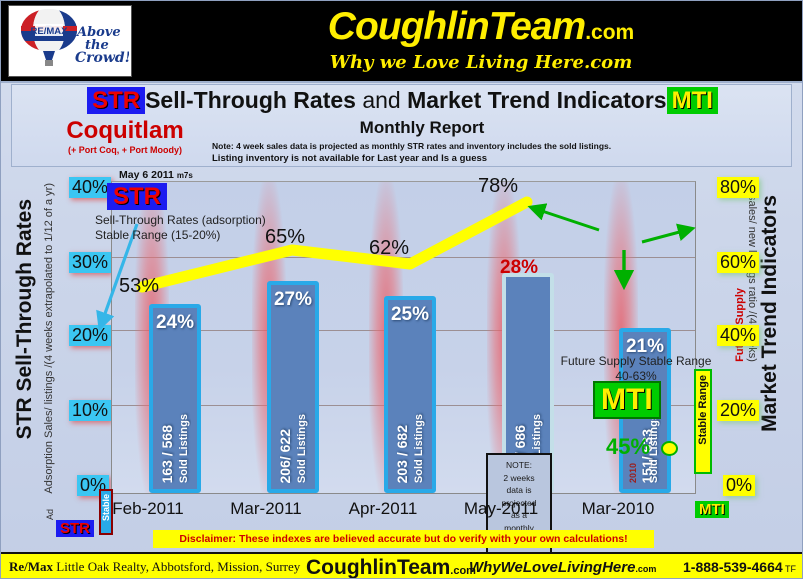  What do you see at coordinates (410, 394) in the screenshot?
I see `table-row: 25% 203 / 682 Sold Listings` at bounding box center [410, 394].